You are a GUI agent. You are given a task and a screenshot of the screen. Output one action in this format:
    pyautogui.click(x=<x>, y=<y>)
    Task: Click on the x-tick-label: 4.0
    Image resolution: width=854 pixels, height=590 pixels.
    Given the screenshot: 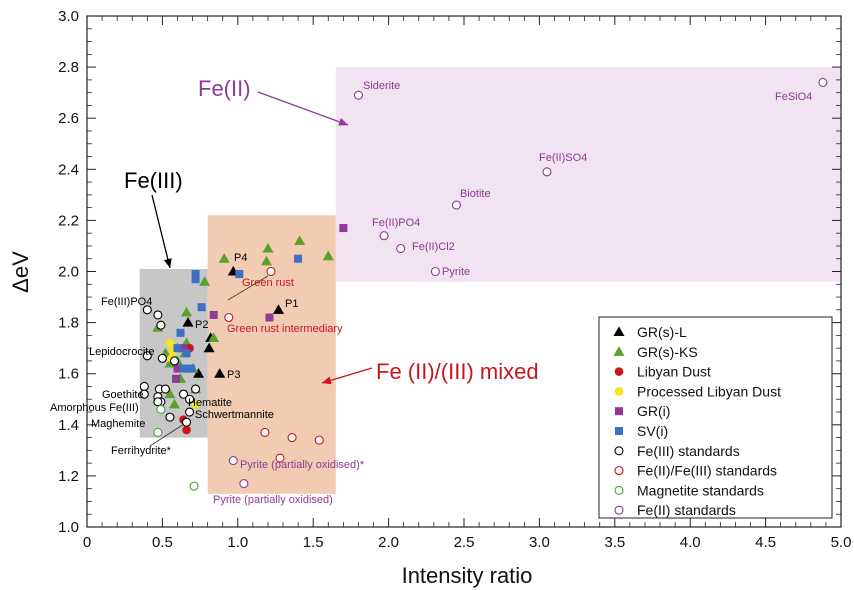 What is the action you would take?
    pyautogui.click(x=690, y=542)
    